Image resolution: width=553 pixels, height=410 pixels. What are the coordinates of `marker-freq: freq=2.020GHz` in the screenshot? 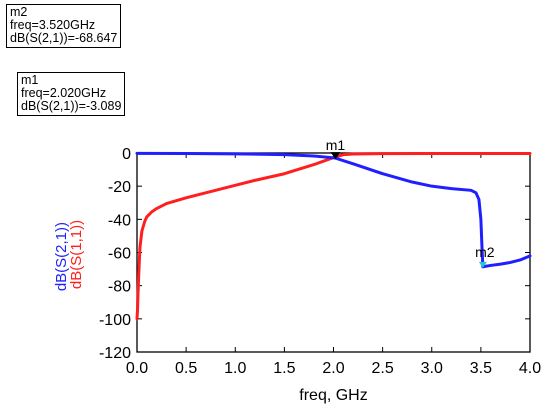 It's located at (64, 93).